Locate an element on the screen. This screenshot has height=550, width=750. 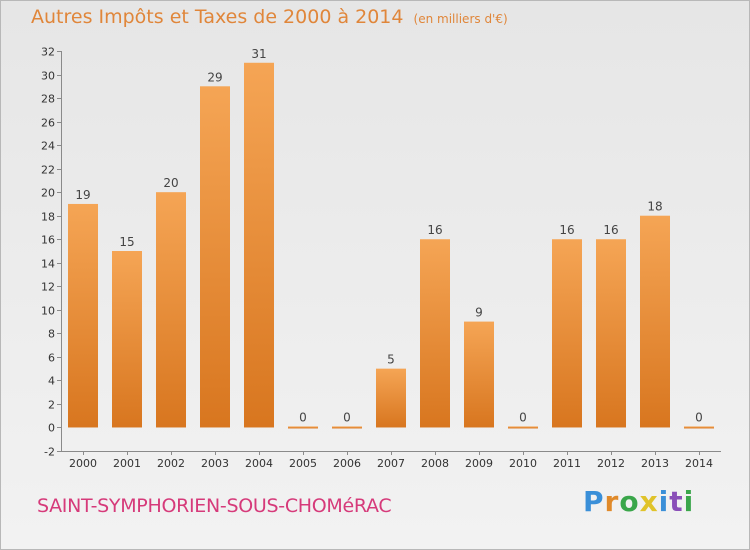
bar-value-label: 15 is located at coordinates (126, 242).